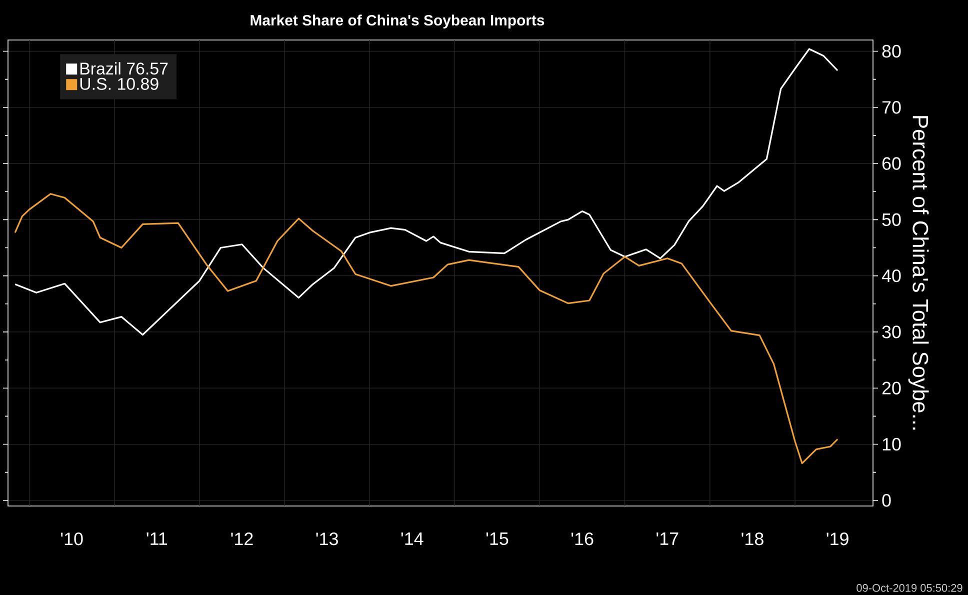  What do you see at coordinates (583, 539) in the screenshot?
I see `x-tick-label: '16` at bounding box center [583, 539].